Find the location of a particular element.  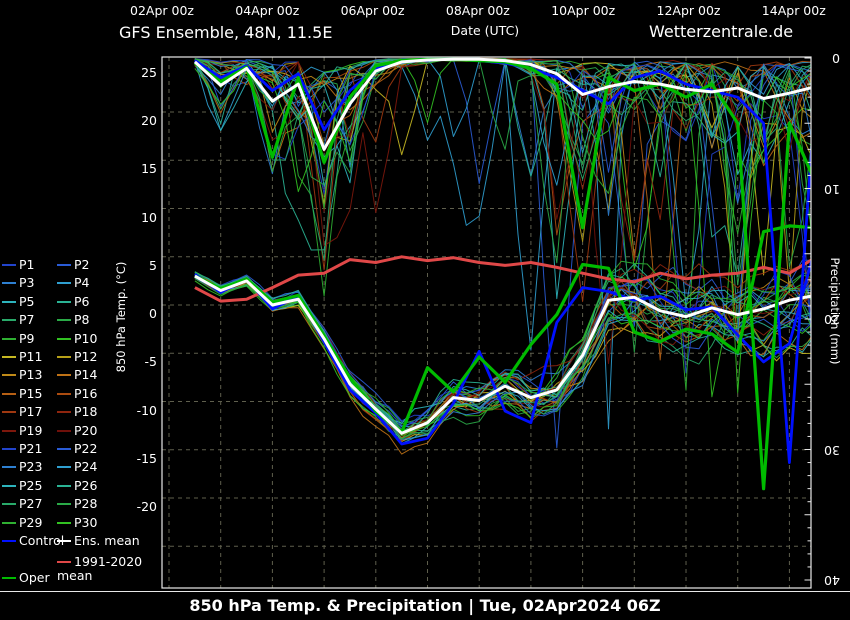

legend-label: P29 is located at coordinates (31, 522).